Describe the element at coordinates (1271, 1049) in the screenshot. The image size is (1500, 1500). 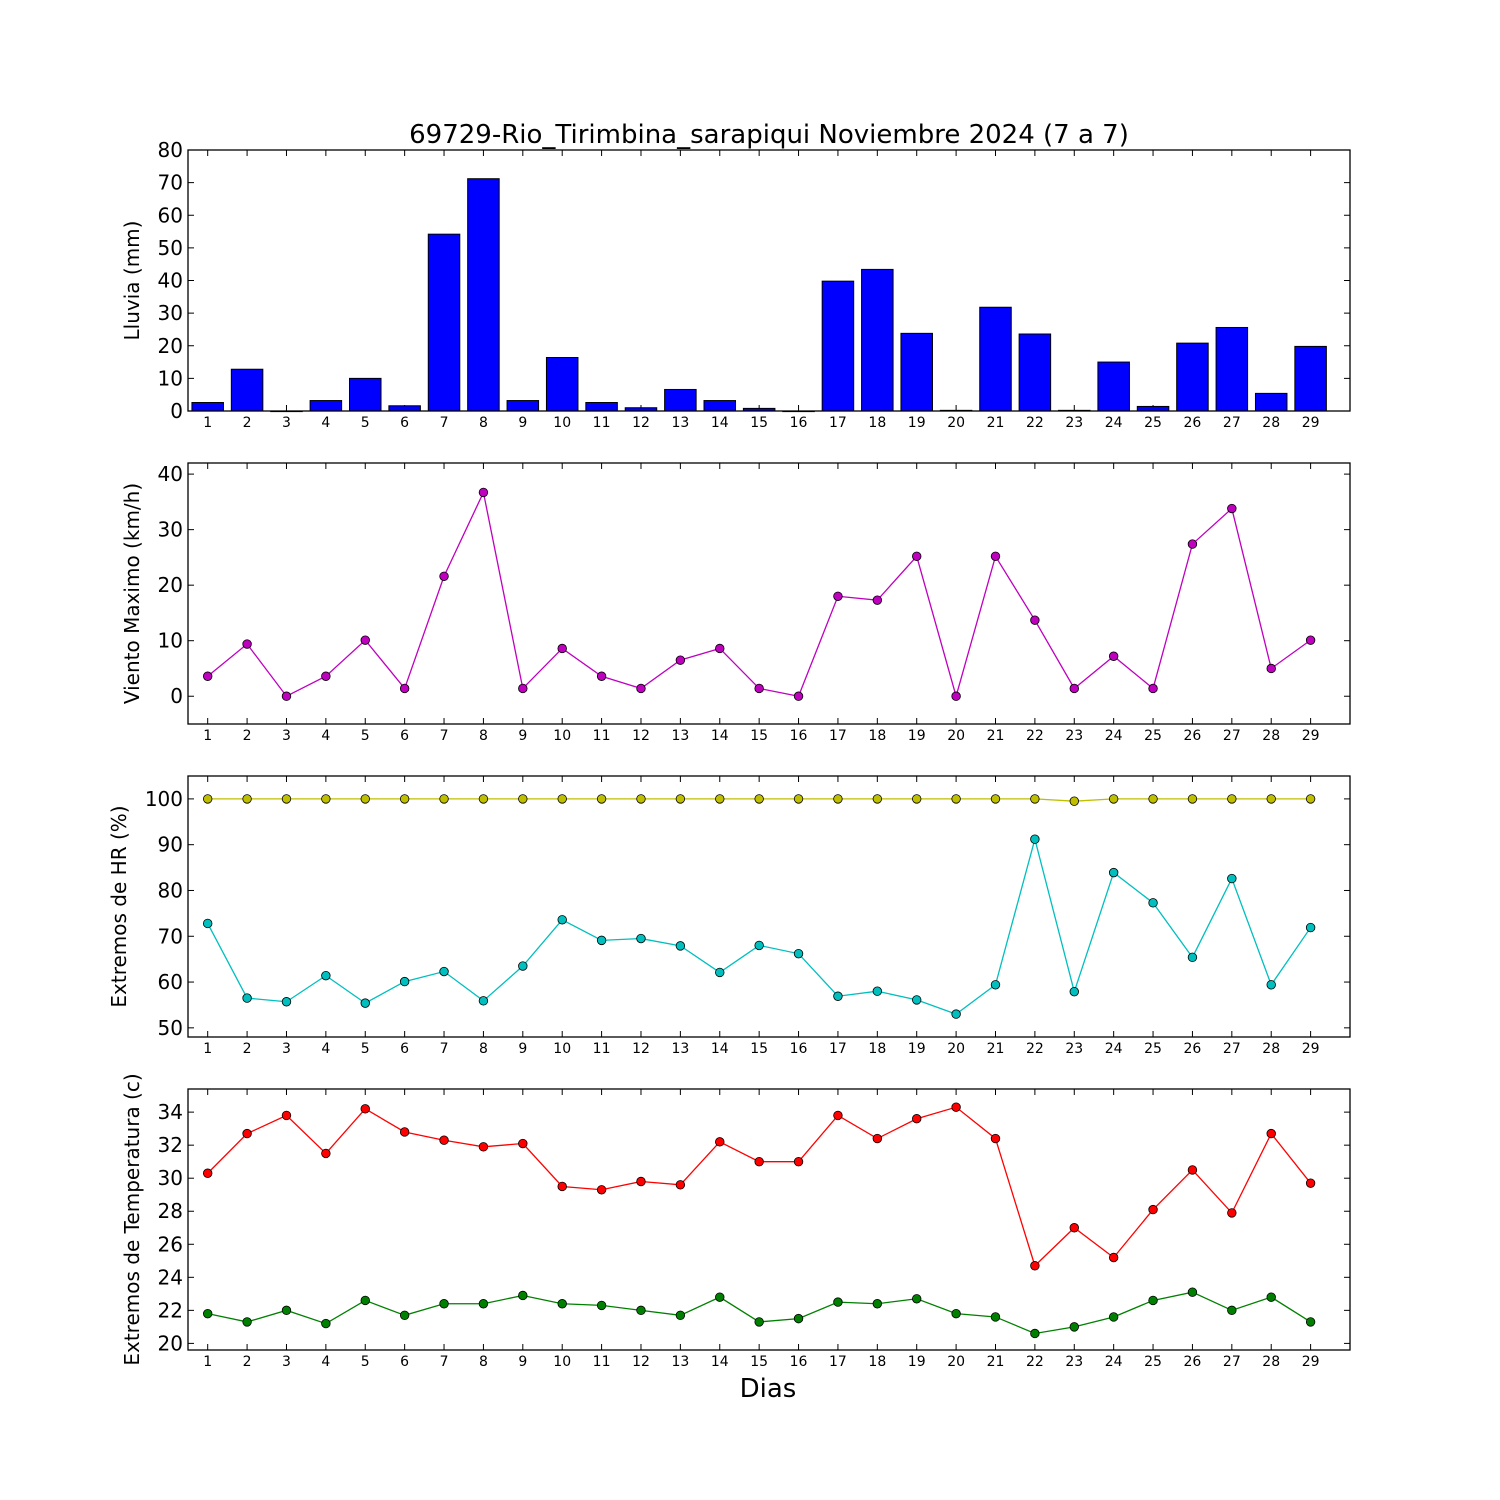
I see `x-tick-label: 28` at that location.